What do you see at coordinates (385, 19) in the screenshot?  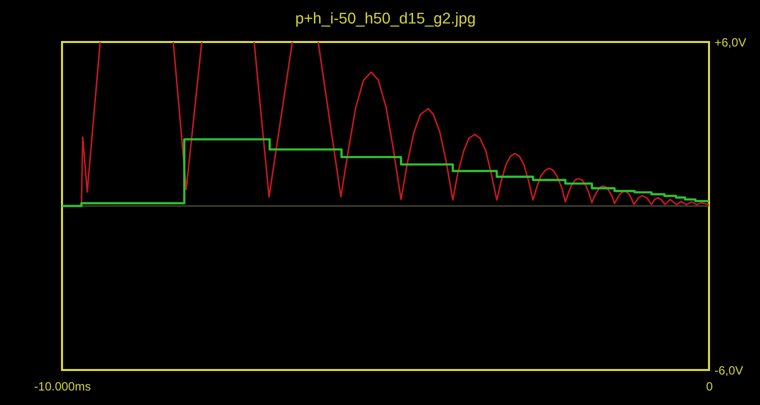 I see `chart-title: p+h_i-50_h50_d15_g2.jpg` at bounding box center [385, 19].